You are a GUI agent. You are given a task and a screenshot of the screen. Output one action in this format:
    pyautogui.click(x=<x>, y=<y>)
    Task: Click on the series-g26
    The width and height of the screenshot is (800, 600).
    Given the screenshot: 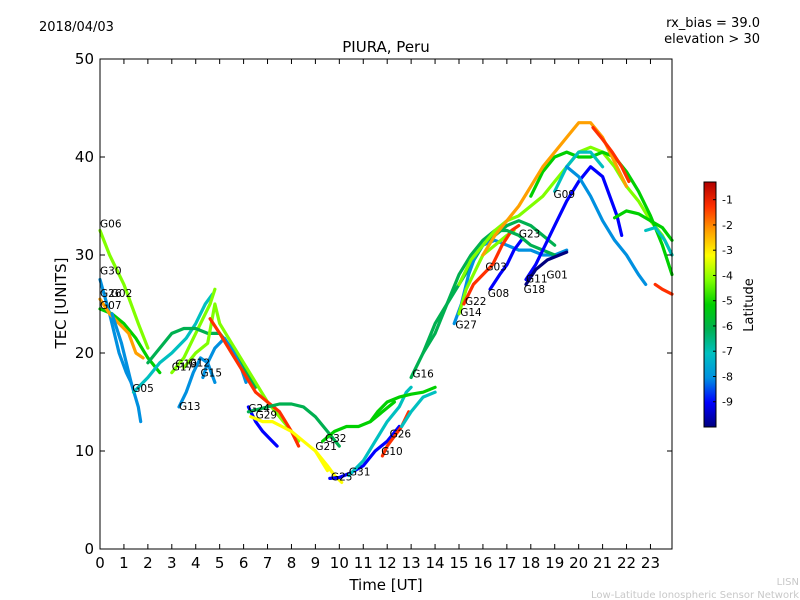 What is the action you would take?
    pyautogui.click(x=418, y=409)
    